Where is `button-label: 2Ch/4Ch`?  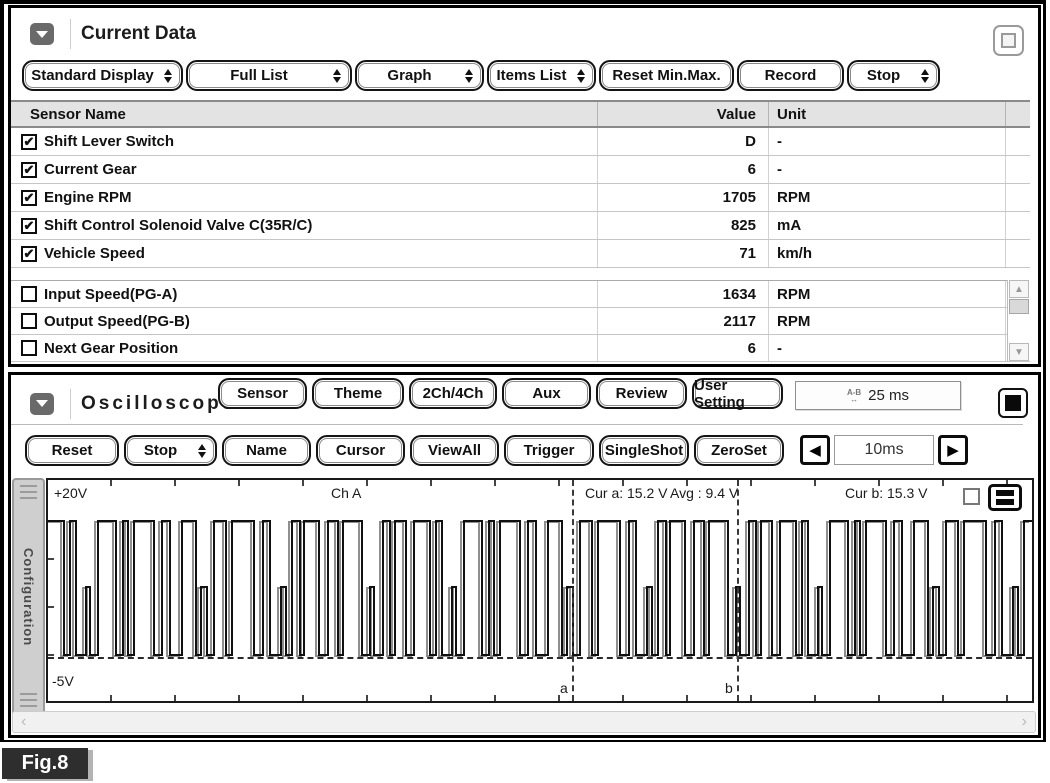 button-label: 2Ch/4Ch is located at coordinates (453, 393).